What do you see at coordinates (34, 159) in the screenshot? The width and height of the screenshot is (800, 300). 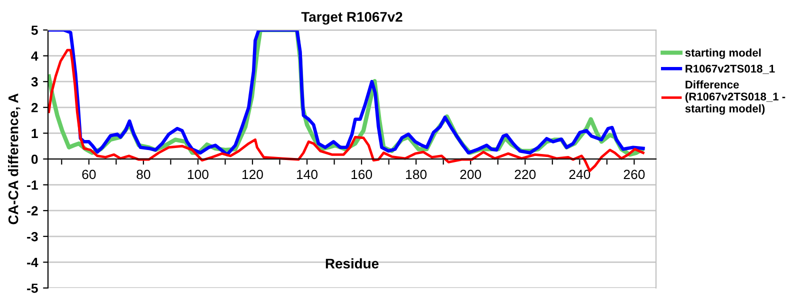 I see `y-tick-label: 0` at bounding box center [34, 159].